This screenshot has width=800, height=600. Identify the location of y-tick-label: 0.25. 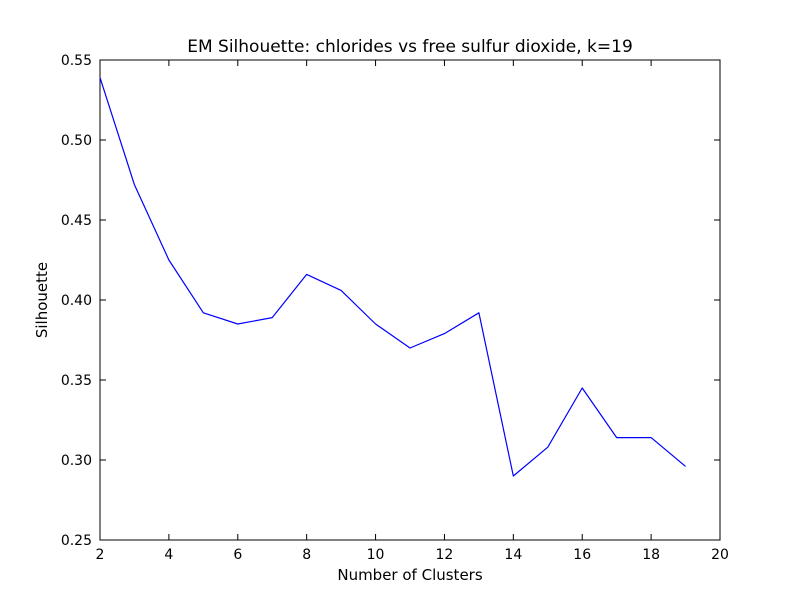
(76, 541).